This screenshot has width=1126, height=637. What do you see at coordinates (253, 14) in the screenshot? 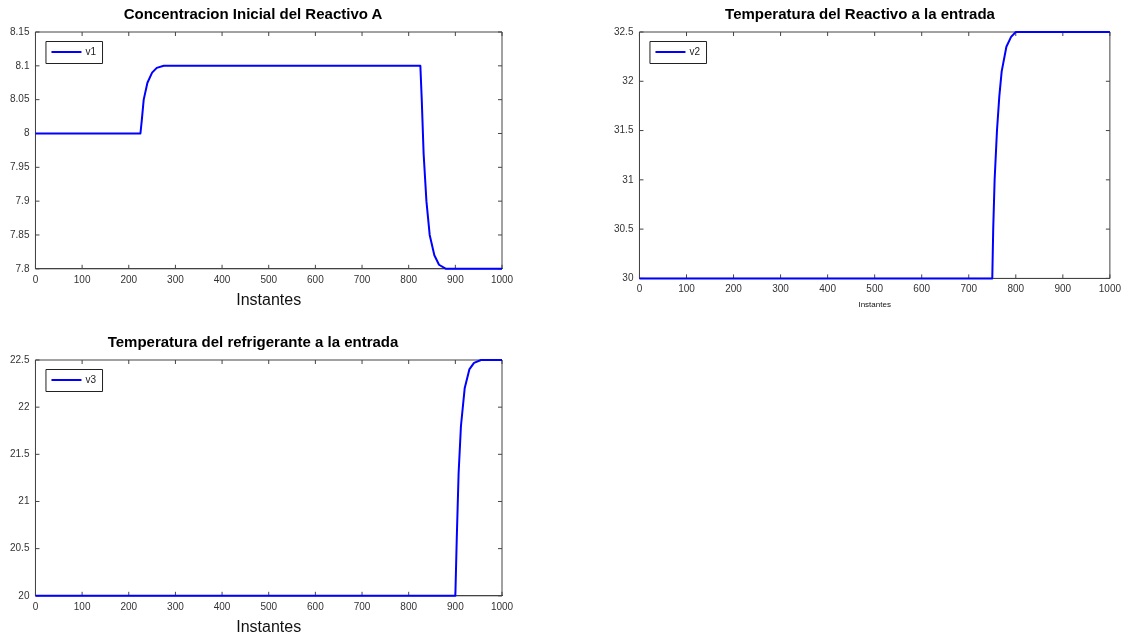
I see `chart-title: Concentracion Inicial del Reactivo A` at bounding box center [253, 14].